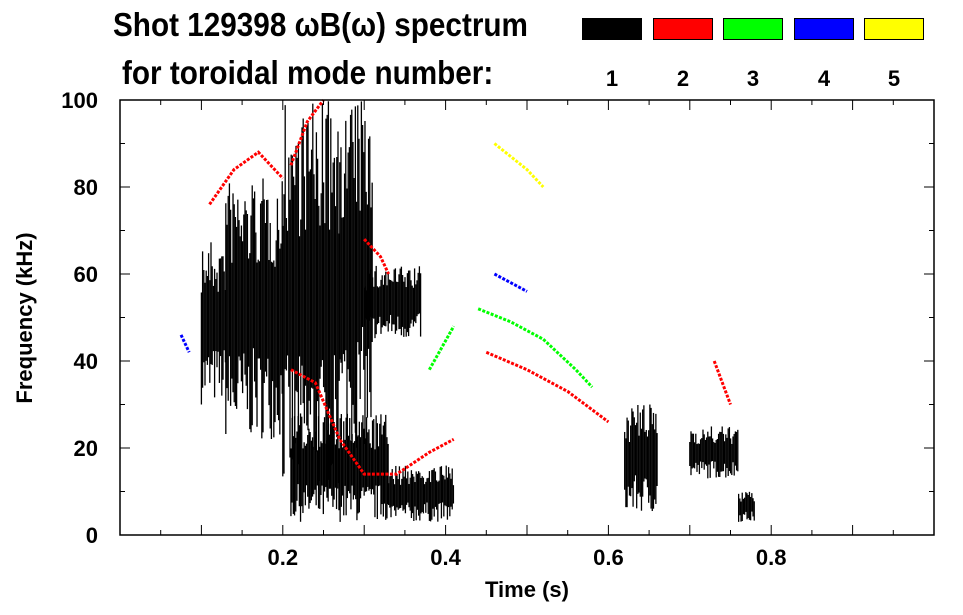 The width and height of the screenshot is (963, 615). I want to click on y-tick-label: 80, so click(86, 187).